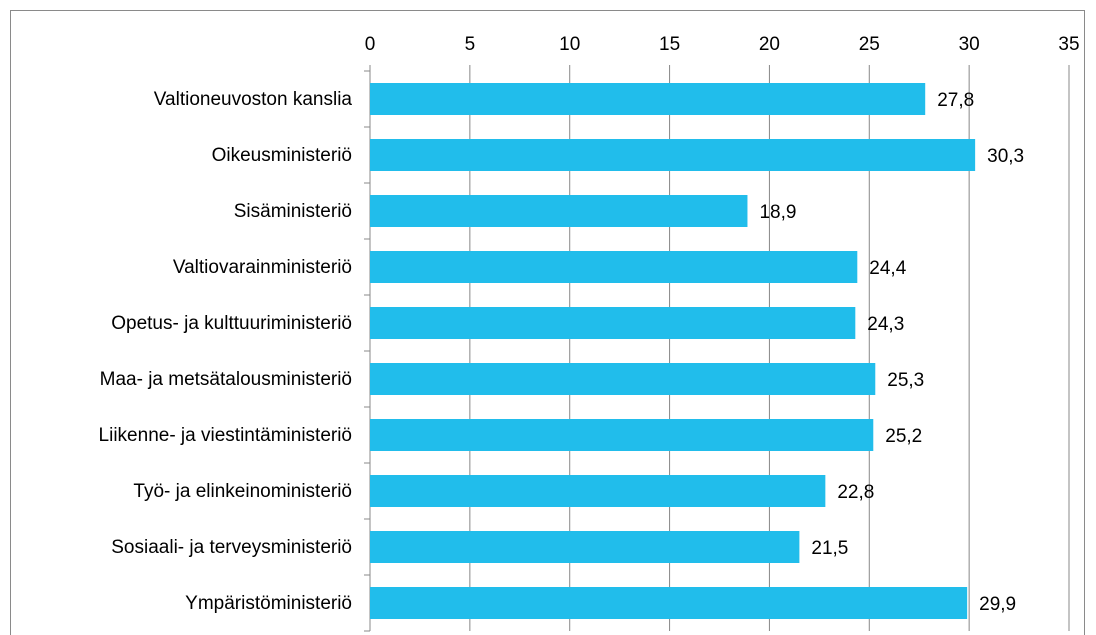 This screenshot has width=1096, height=635. I want to click on value-label: 24,3, so click(885, 324).